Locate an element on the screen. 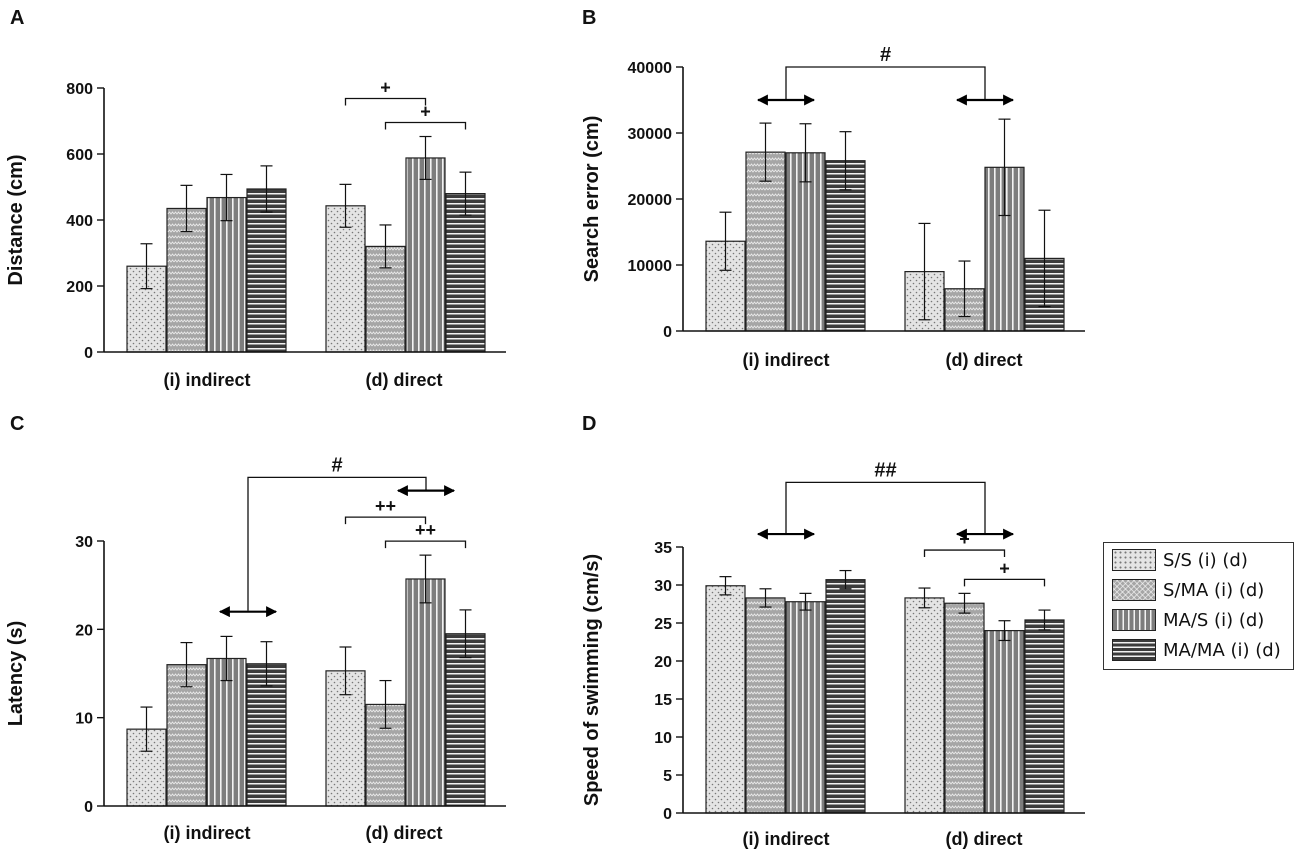 The width and height of the screenshot is (1300, 858). y-tick-label: 40000 is located at coordinates (650, 68).